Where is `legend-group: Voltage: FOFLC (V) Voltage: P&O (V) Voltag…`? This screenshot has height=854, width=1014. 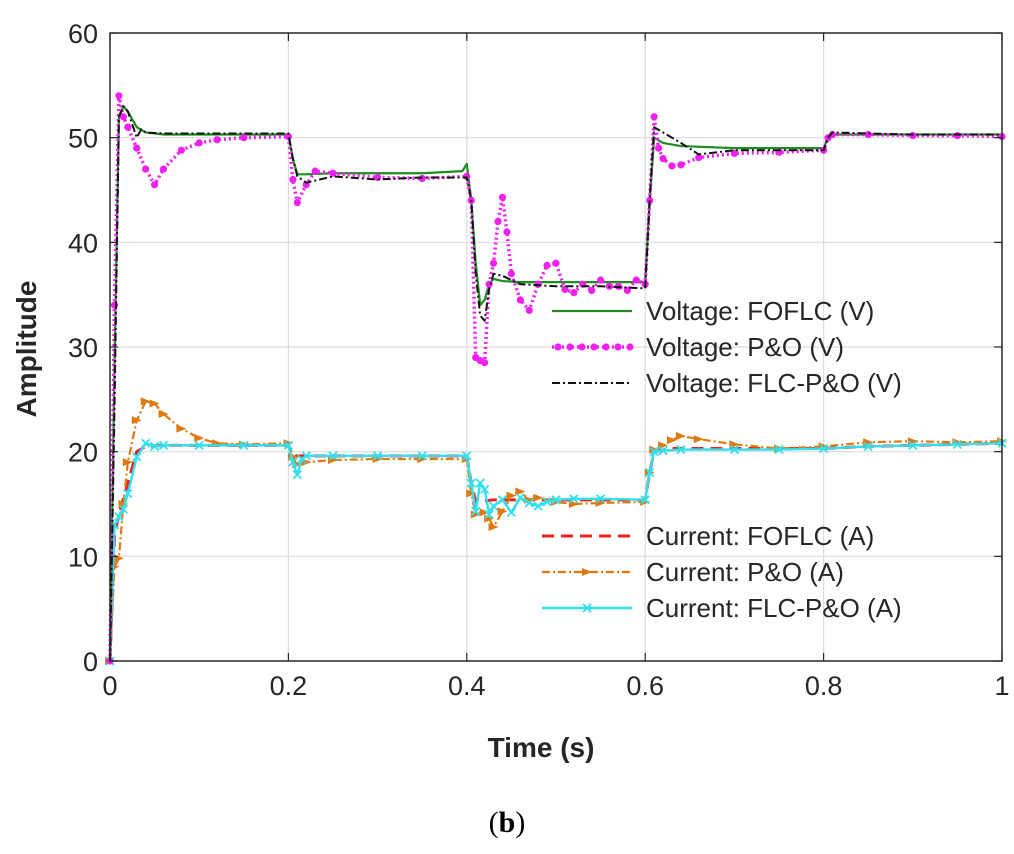 legend-group: Voltage: FOFLC (V) Voltage: P&O (V) Voltag… is located at coordinates (722, 459).